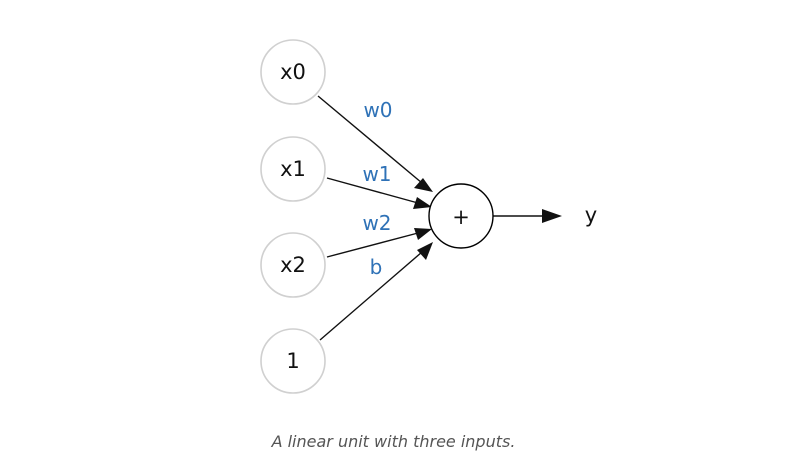 The height and width of the screenshot is (469, 787). Describe the element at coordinates (371, 296) in the screenshot. I see `edge-bias-sum` at that location.